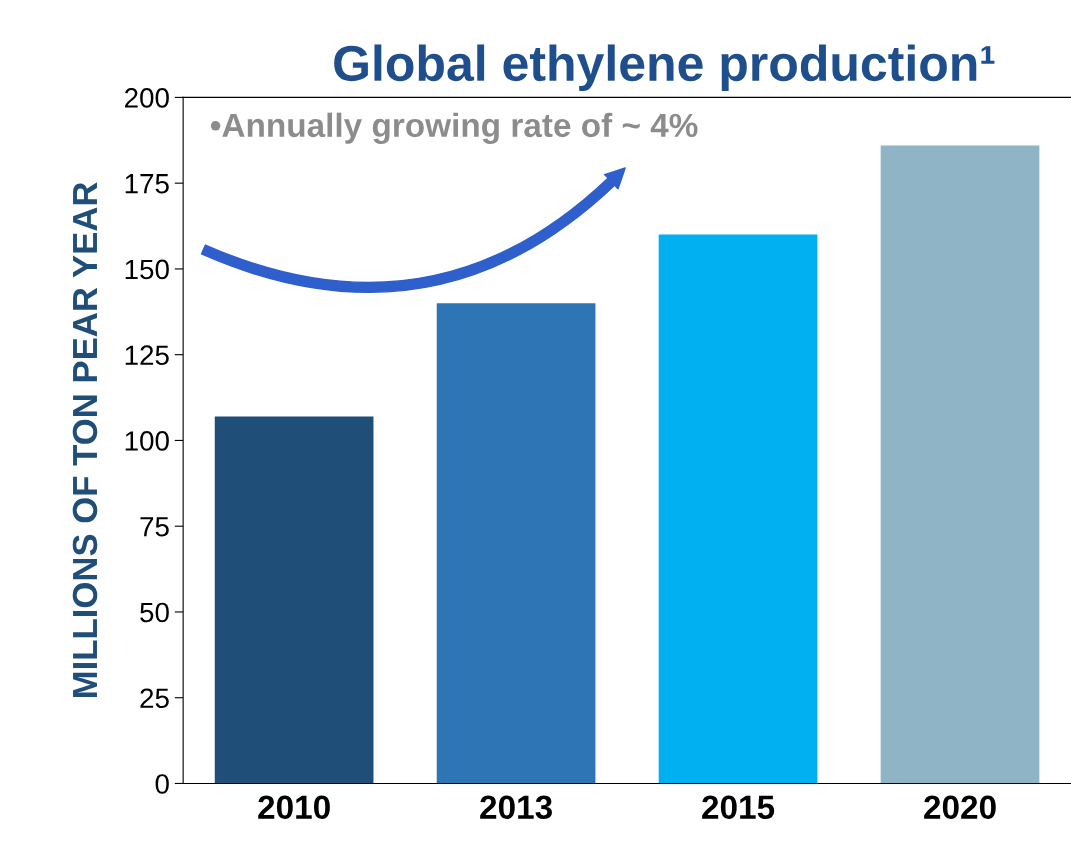 This screenshot has height=847, width=1071. Describe the element at coordinates (154, 612) in the screenshot. I see `y-tick-label: 50` at that location.